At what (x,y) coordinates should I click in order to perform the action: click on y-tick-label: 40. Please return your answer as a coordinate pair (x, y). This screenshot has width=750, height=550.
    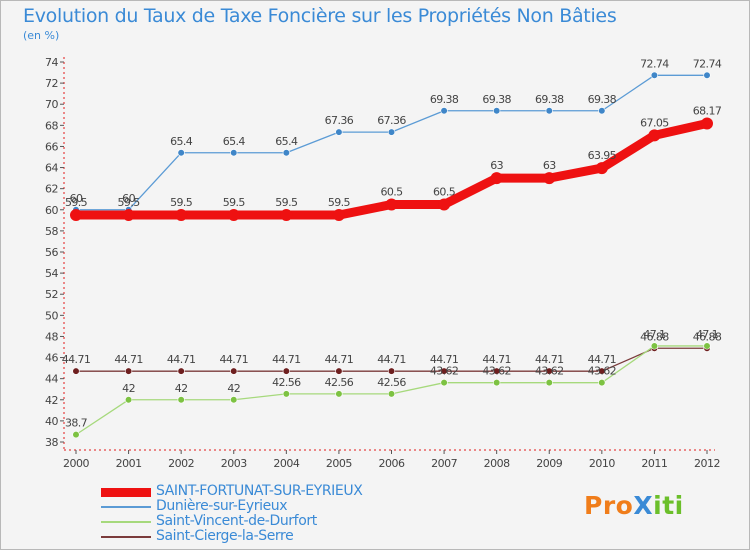
    Looking at the image, I should click on (51, 421).